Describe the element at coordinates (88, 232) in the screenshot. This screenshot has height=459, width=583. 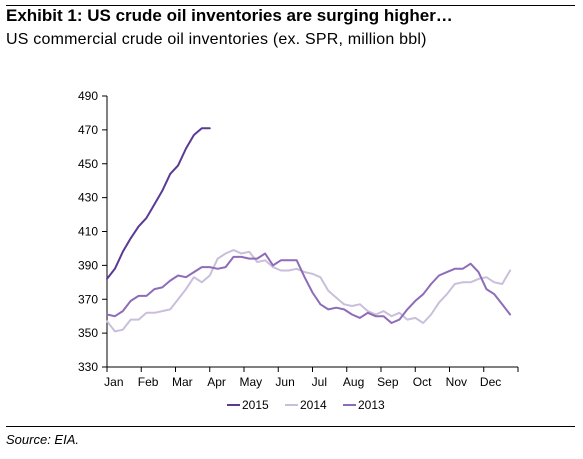
I see `y-tick-label: 410` at that location.